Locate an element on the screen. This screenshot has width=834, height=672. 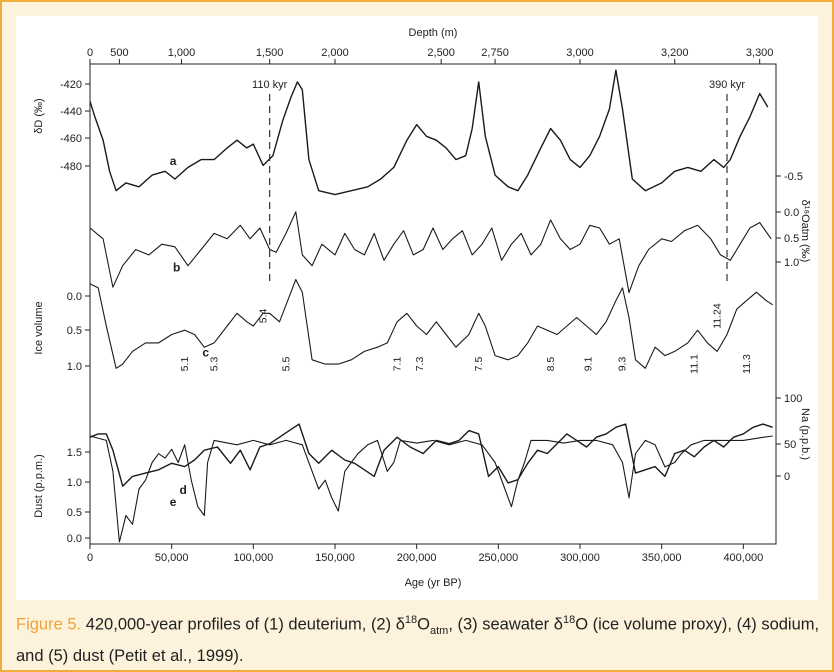
y-tick-label-c: 1.0 is located at coordinates (74, 367).